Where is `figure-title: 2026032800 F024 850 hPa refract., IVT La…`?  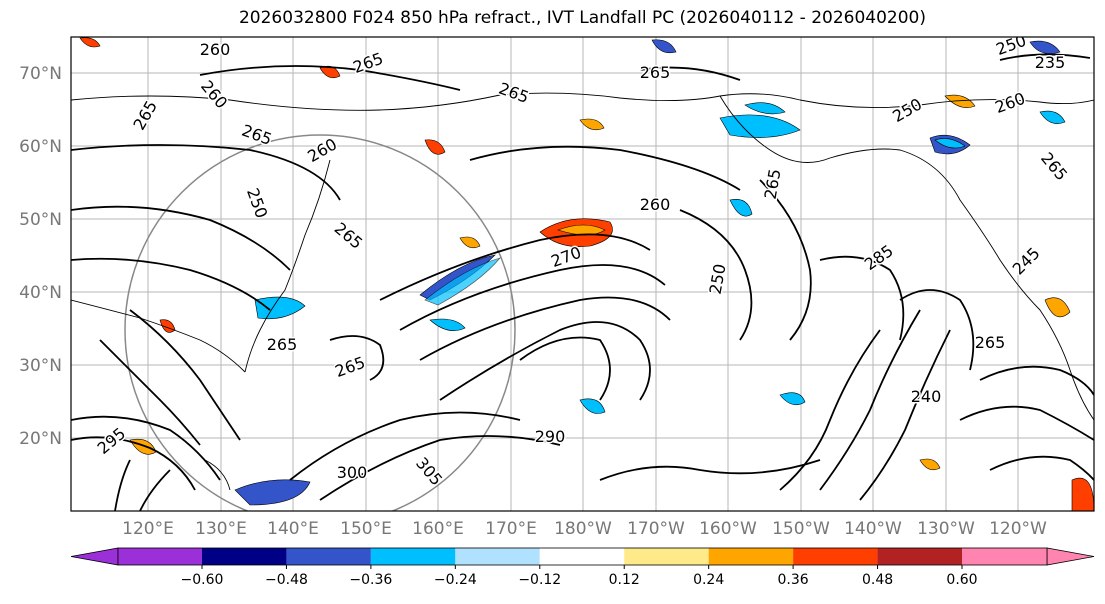
figure-title: 2026032800 F024 850 hPa refract., IVT La… is located at coordinates (582, 18).